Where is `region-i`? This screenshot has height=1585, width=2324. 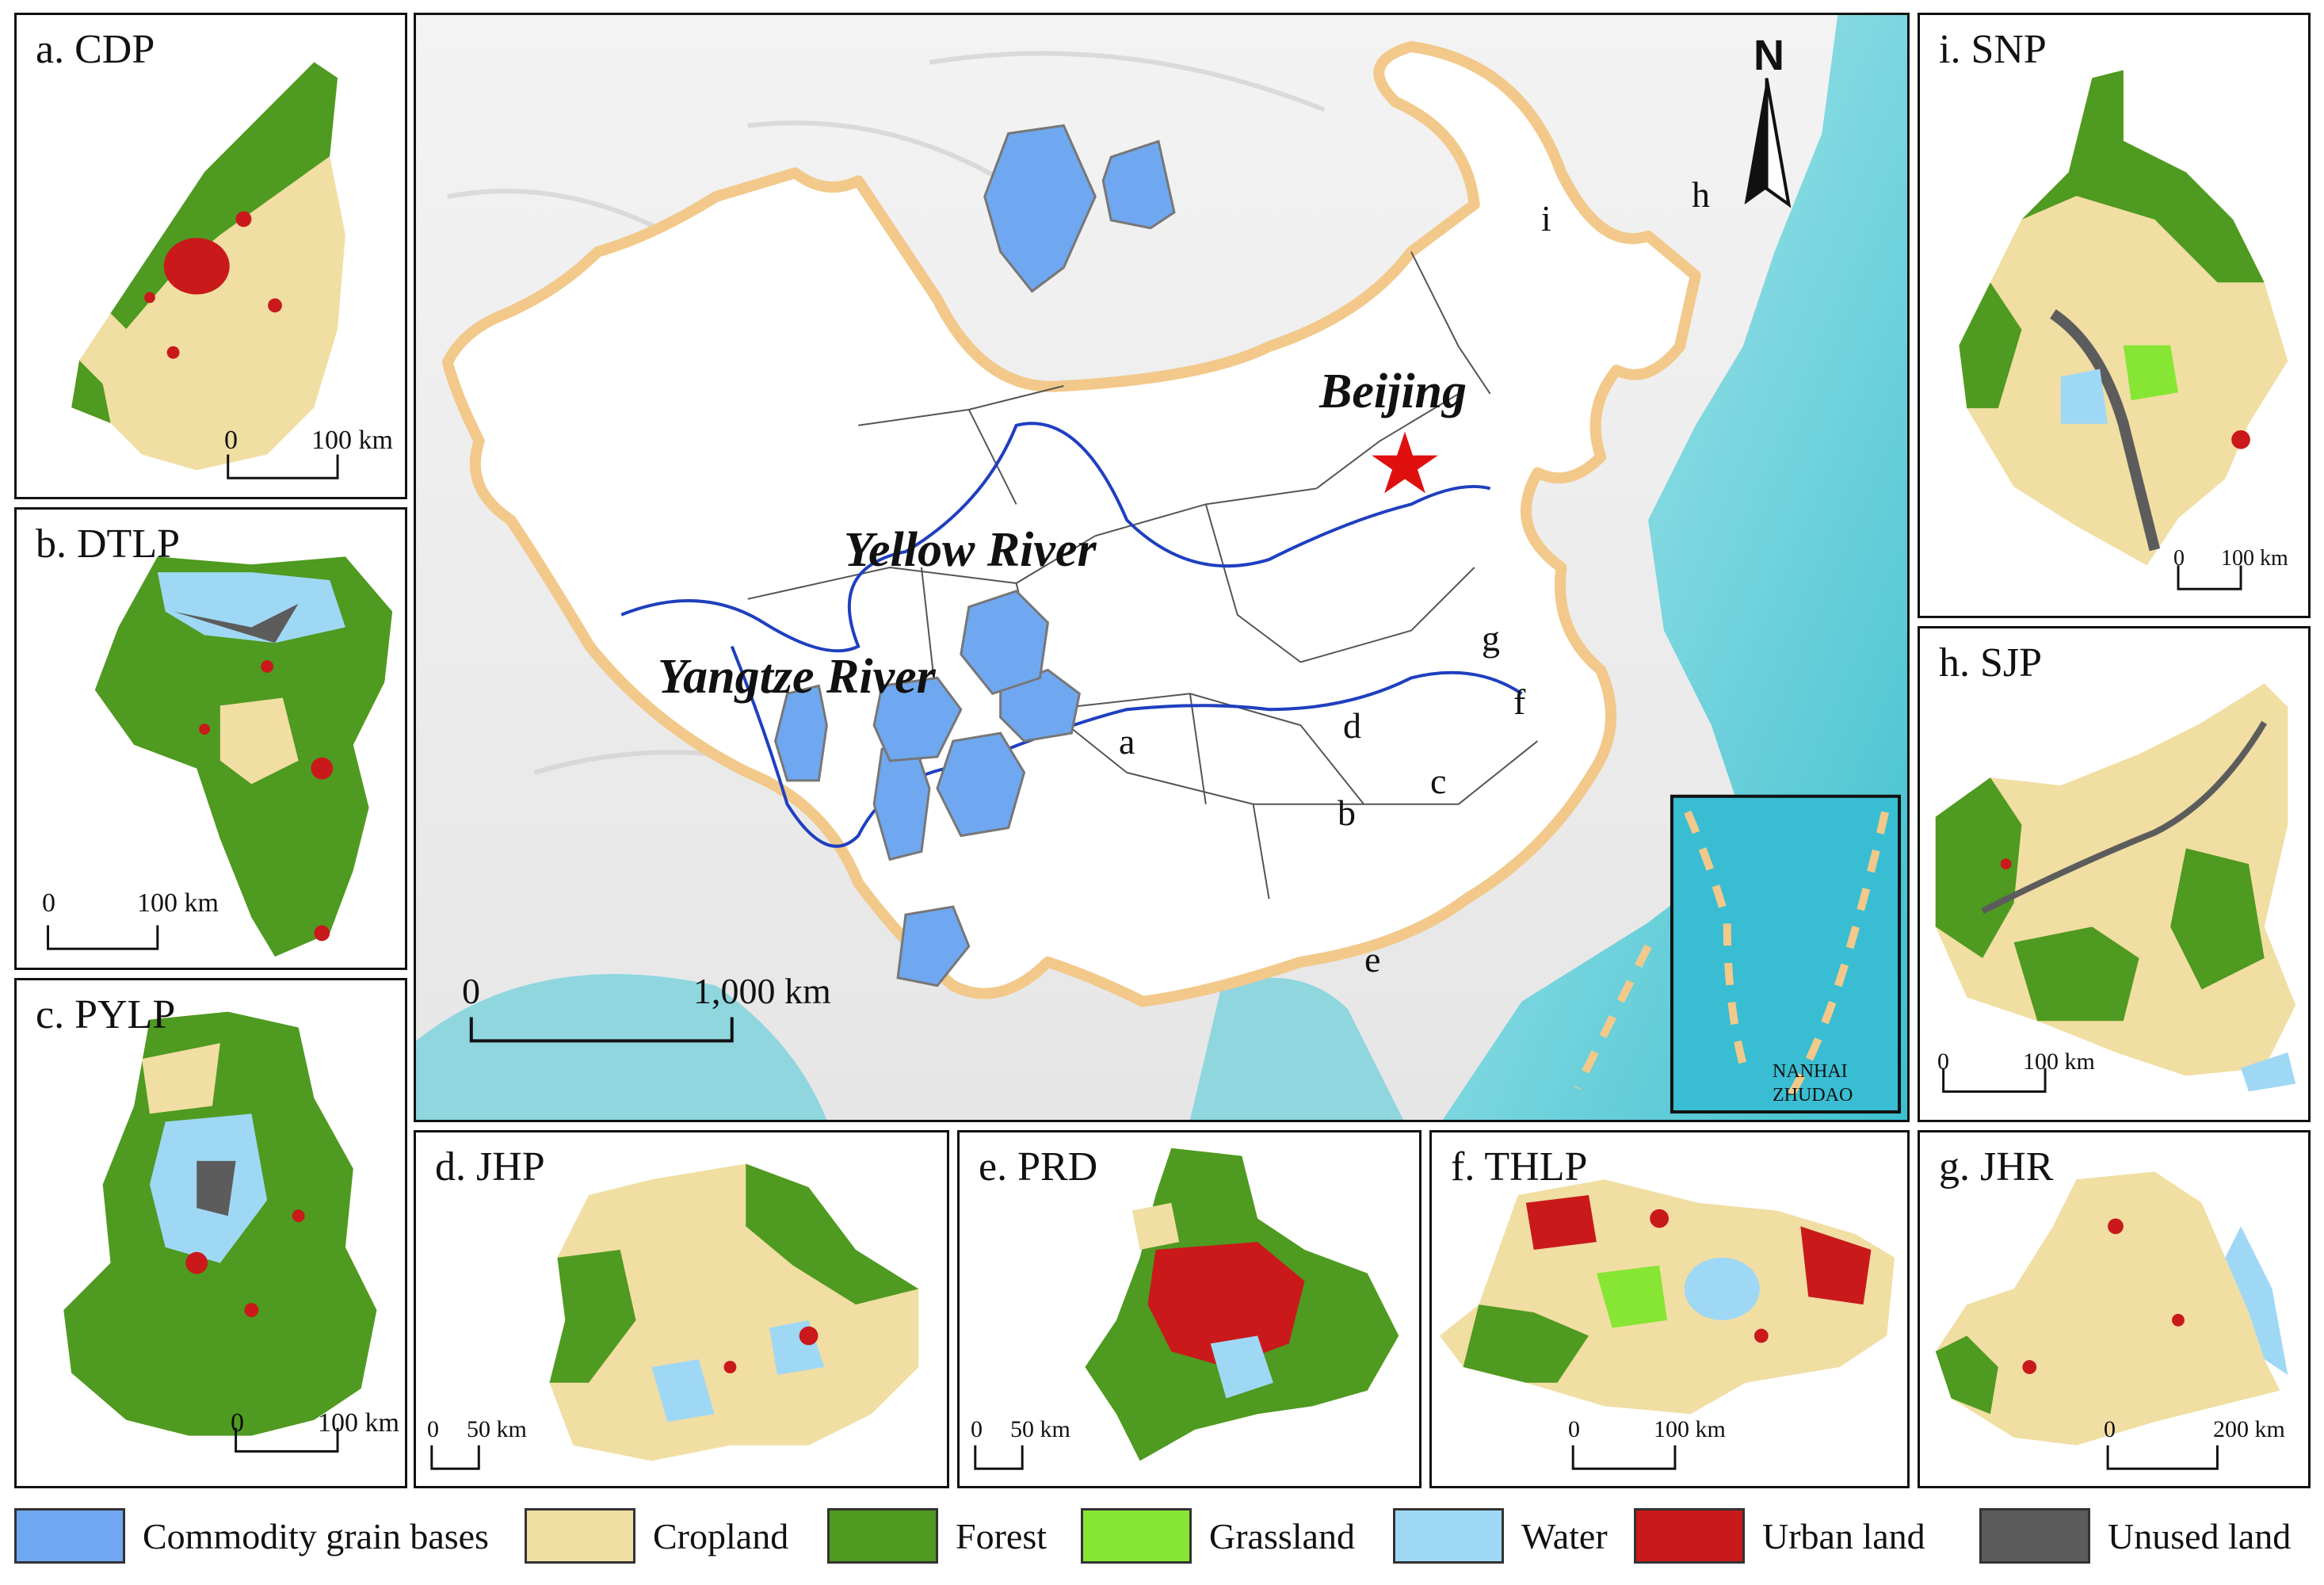
region-i is located at coordinates (1040, 208).